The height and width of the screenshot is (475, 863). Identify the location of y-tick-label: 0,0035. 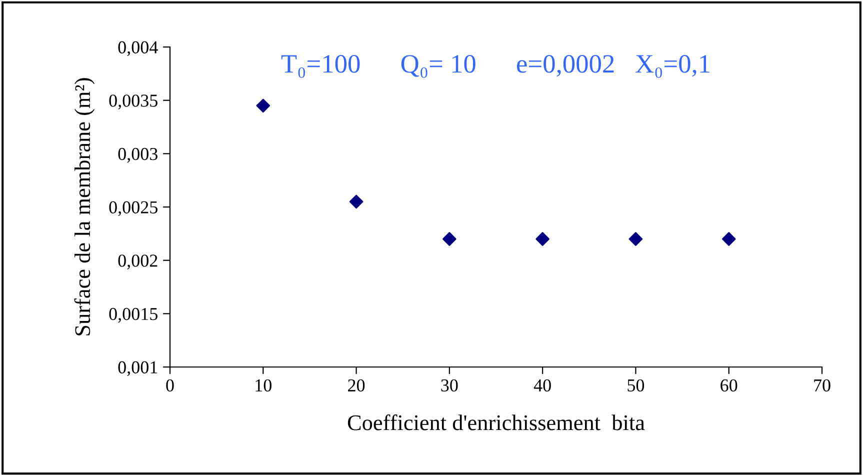
(133, 102).